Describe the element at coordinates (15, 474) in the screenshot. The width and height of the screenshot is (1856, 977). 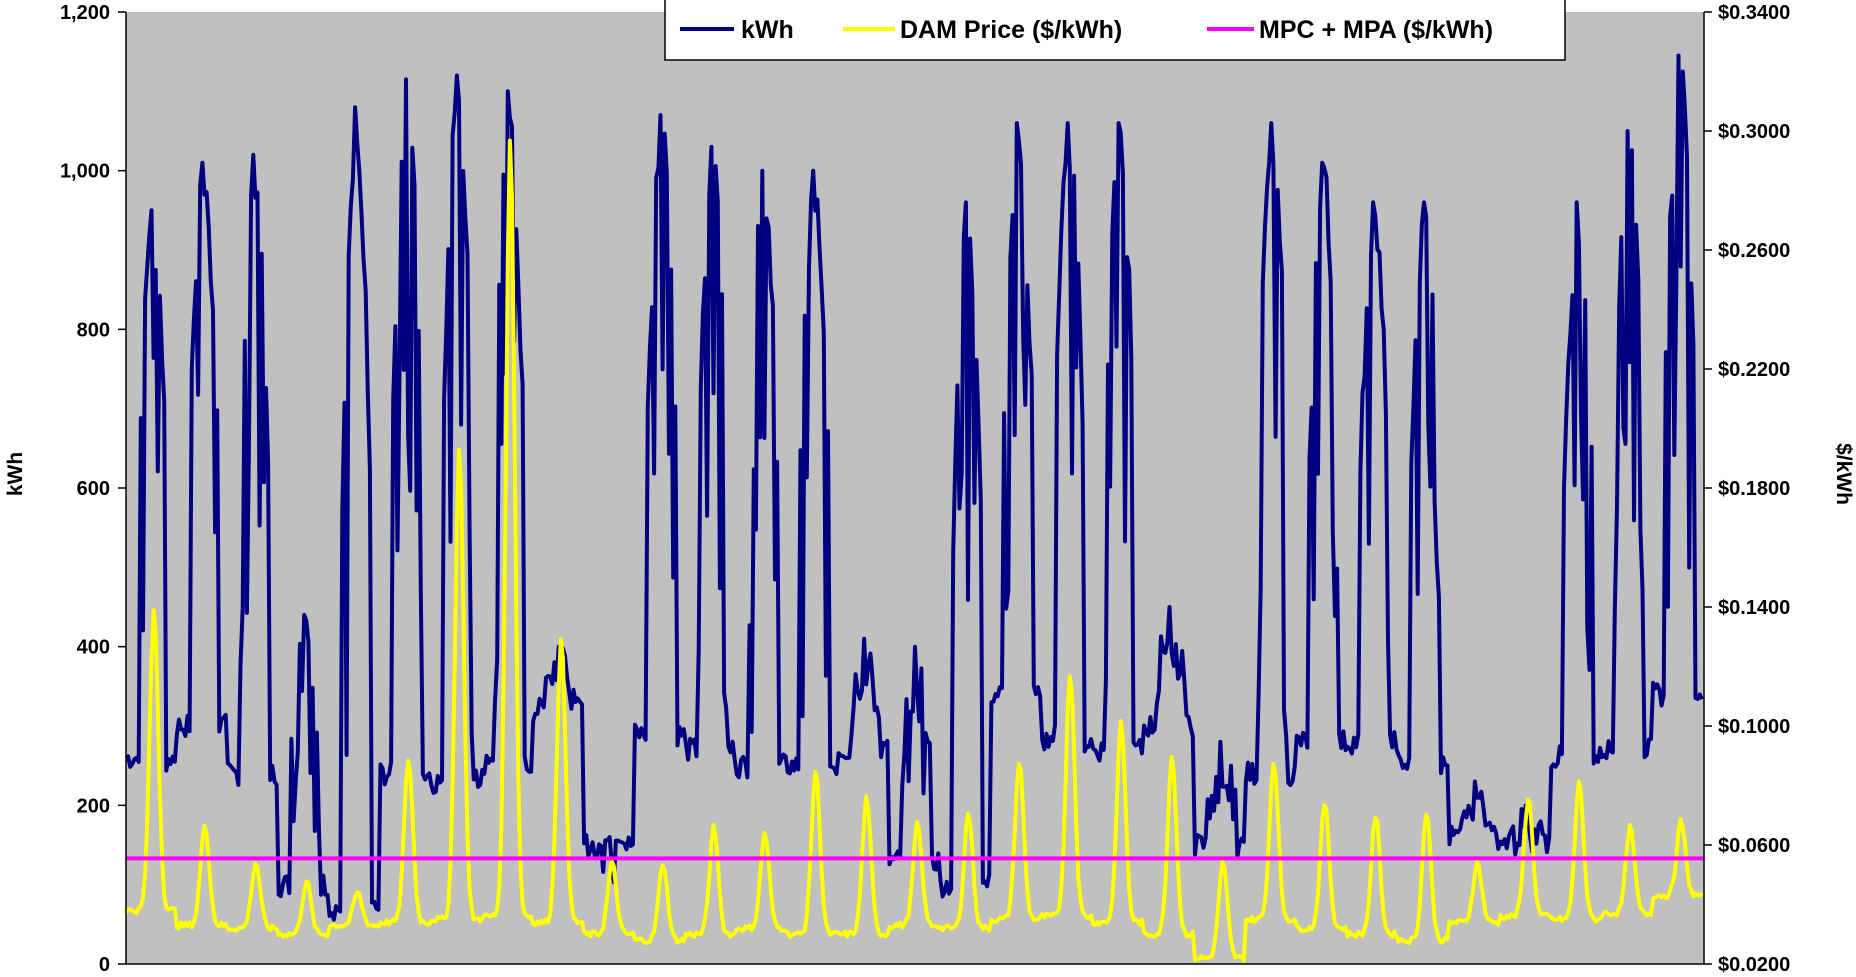
I see `y-axis-title: kWh` at that location.